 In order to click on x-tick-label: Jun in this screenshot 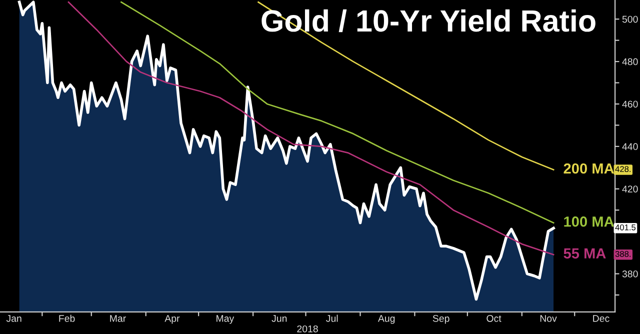, I will do `click(279, 318)`.